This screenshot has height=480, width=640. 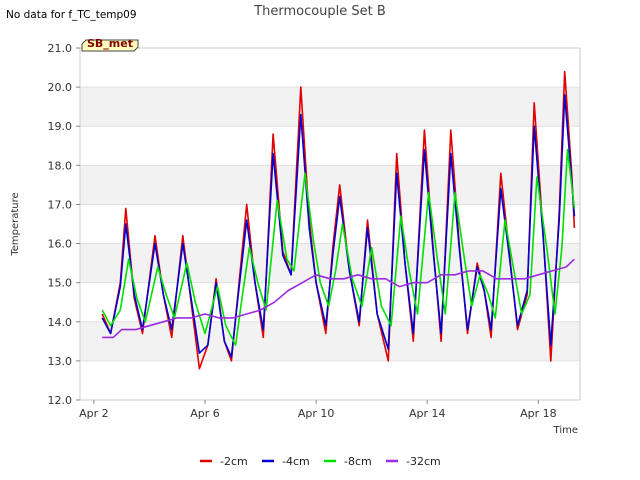 What do you see at coordinates (60, 48) in the screenshot?
I see `y-tick-label: 21.0` at bounding box center [60, 48].